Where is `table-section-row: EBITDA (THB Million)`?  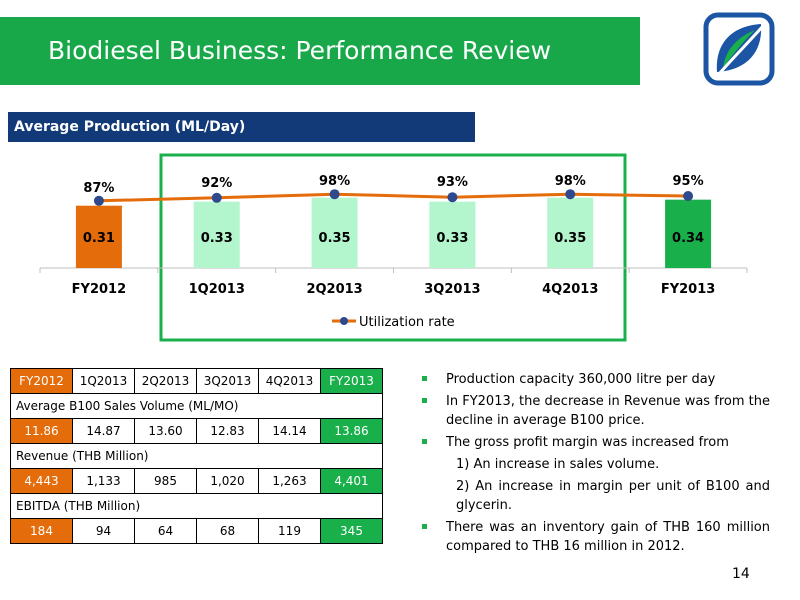
table-section-row: EBITDA (THB Million) is located at coordinates (196, 506).